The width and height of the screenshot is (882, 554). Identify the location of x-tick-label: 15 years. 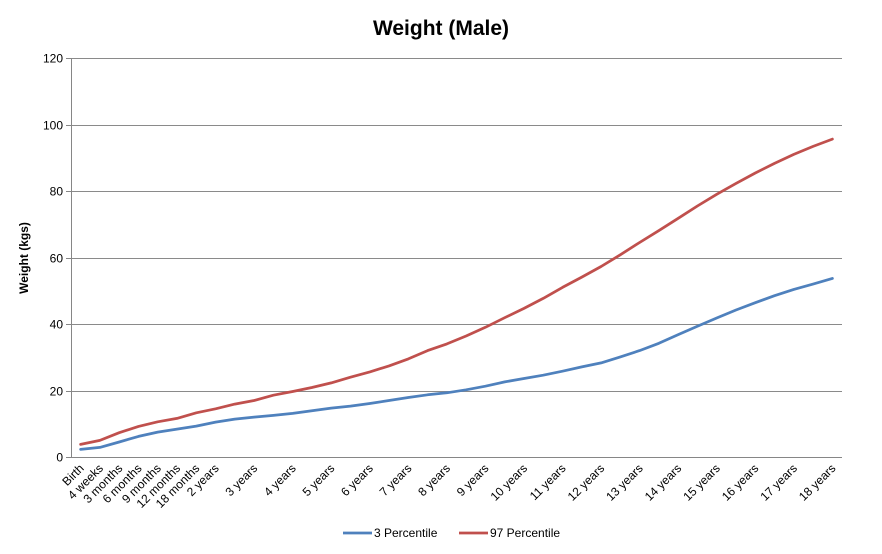
(701, 482).